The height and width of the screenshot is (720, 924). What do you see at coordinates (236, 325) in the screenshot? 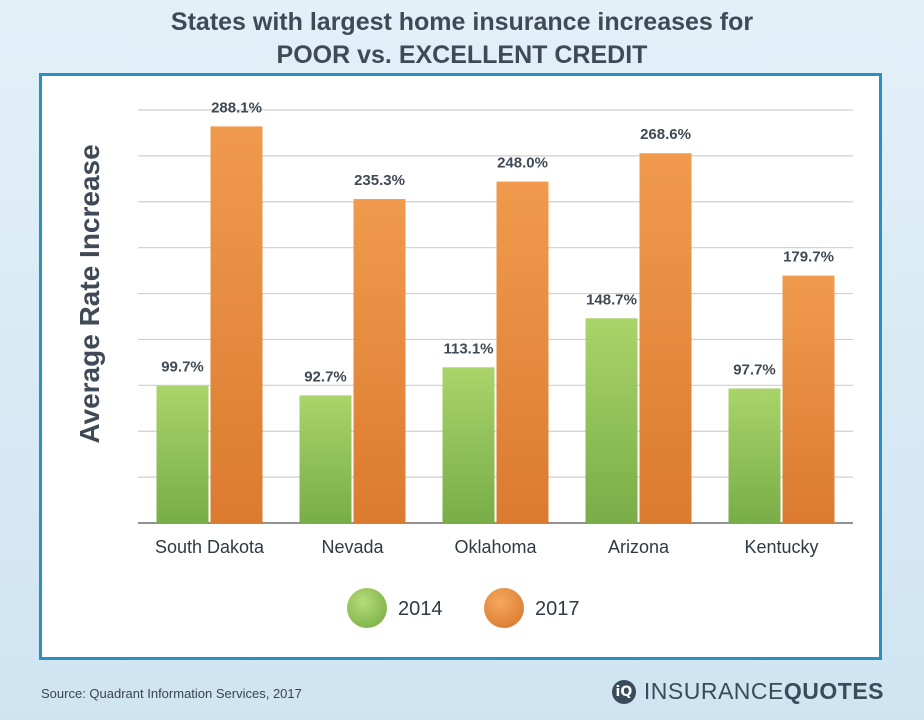
I see `bar-2017-south-dakota` at bounding box center [236, 325].